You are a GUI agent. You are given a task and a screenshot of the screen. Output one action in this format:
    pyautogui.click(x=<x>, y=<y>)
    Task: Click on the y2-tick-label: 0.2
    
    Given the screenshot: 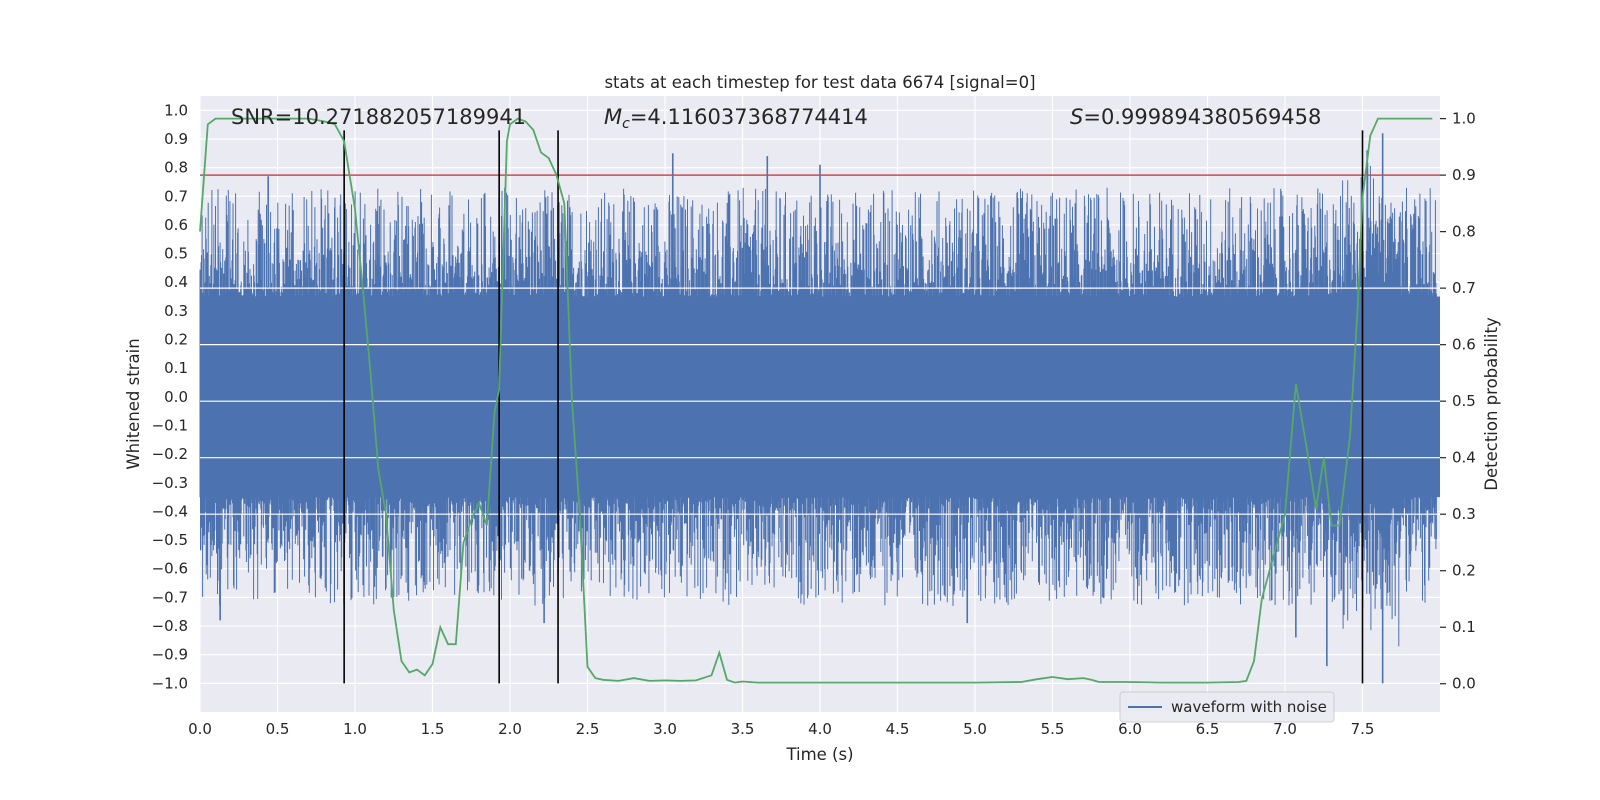 What is the action you would take?
    pyautogui.click(x=1464, y=571)
    